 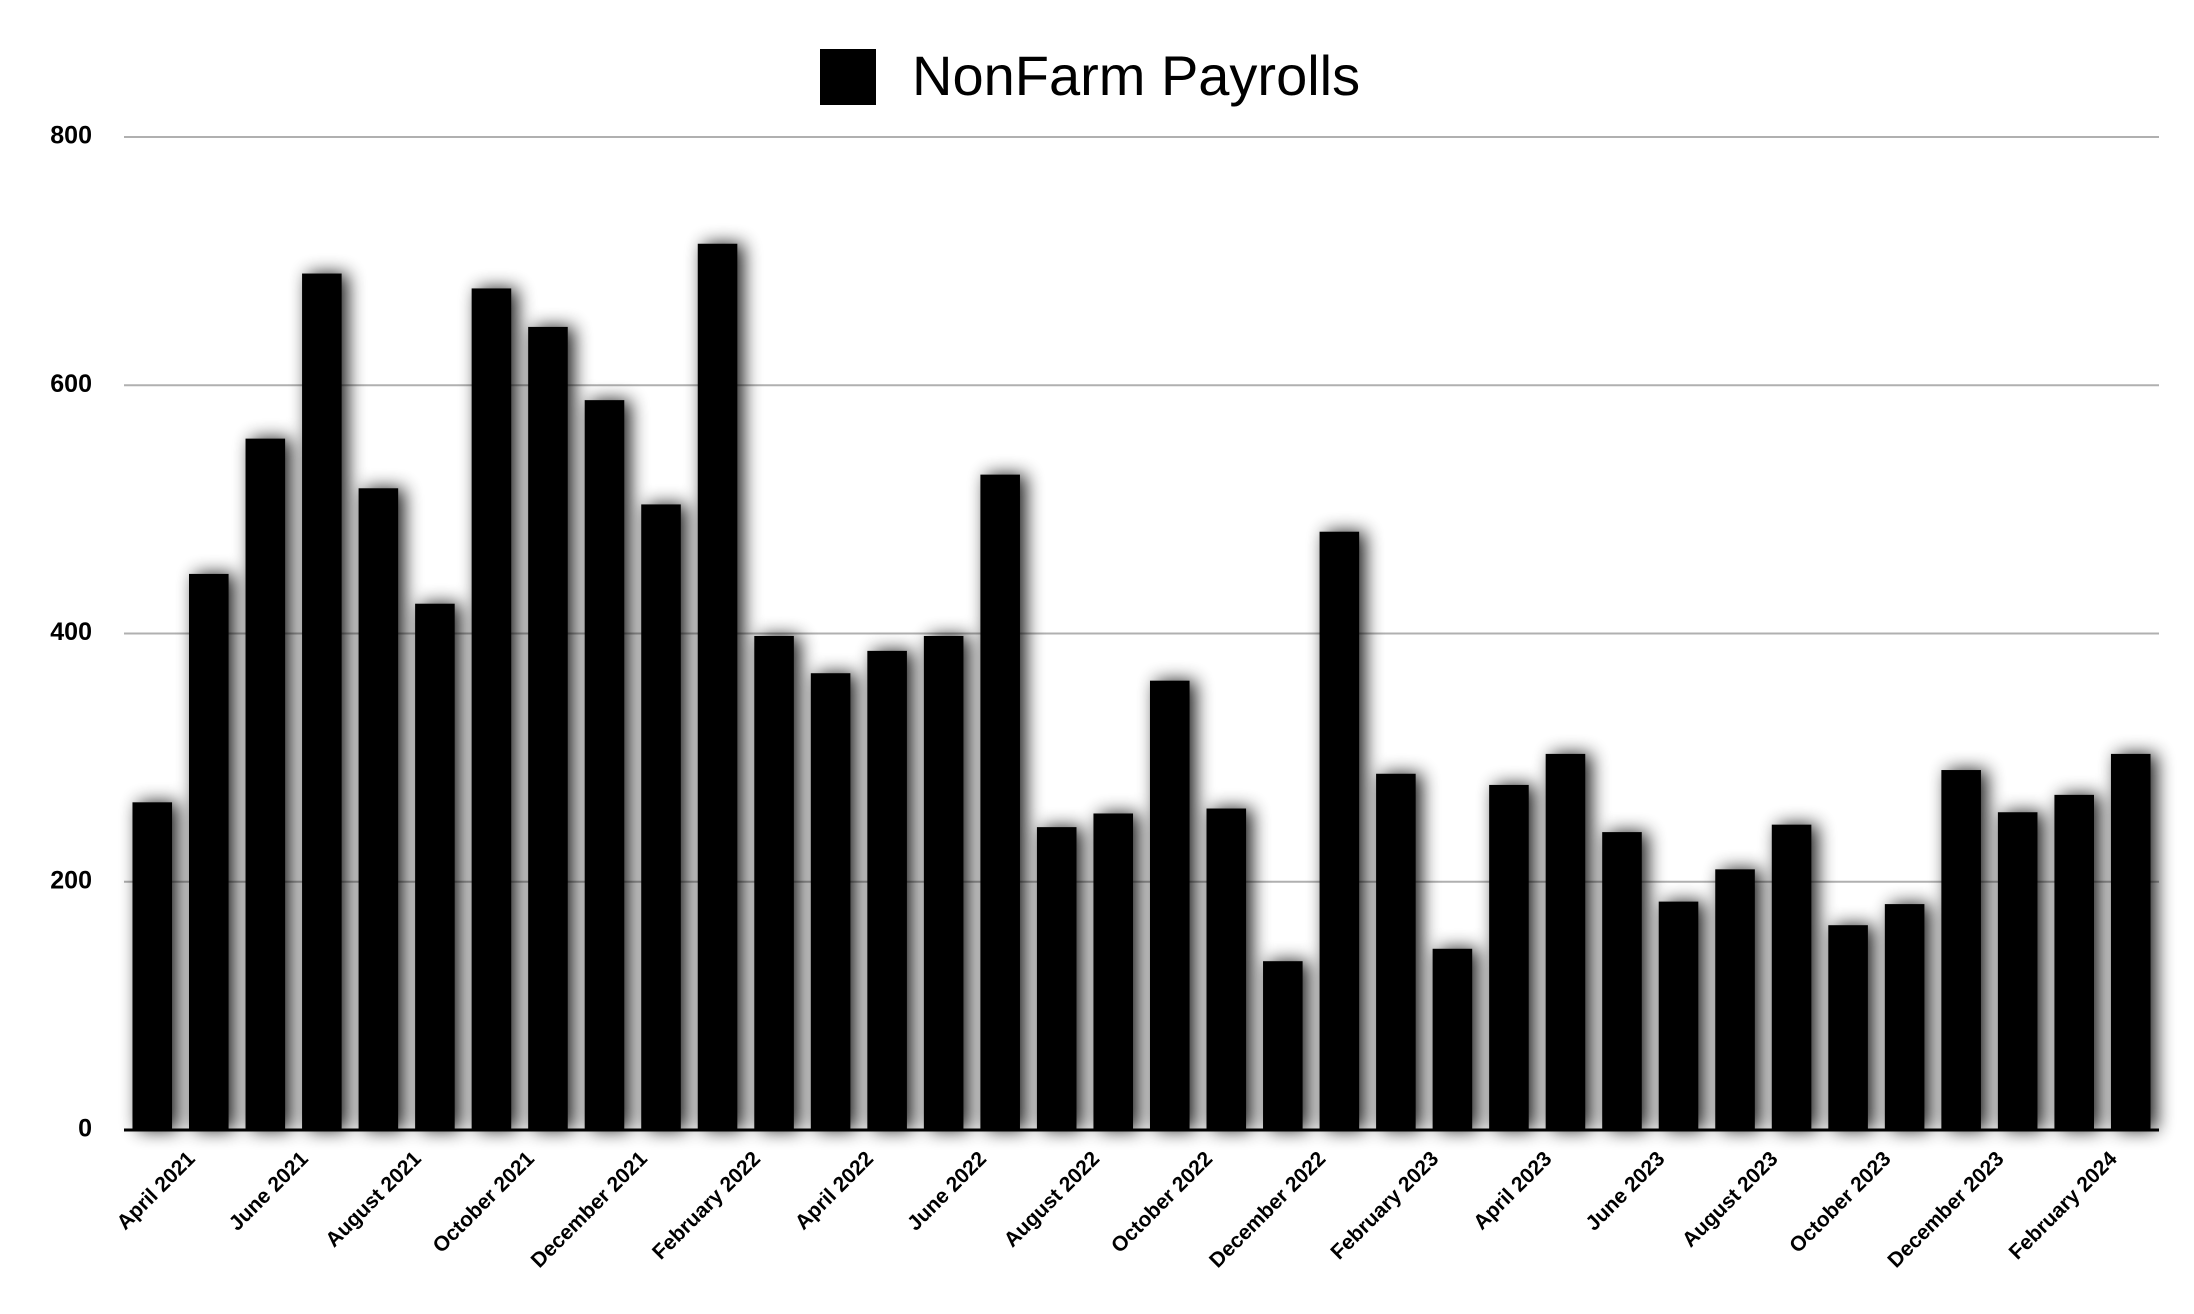 I want to click on x-tick-label: December 2021, so click(x=589, y=1209).